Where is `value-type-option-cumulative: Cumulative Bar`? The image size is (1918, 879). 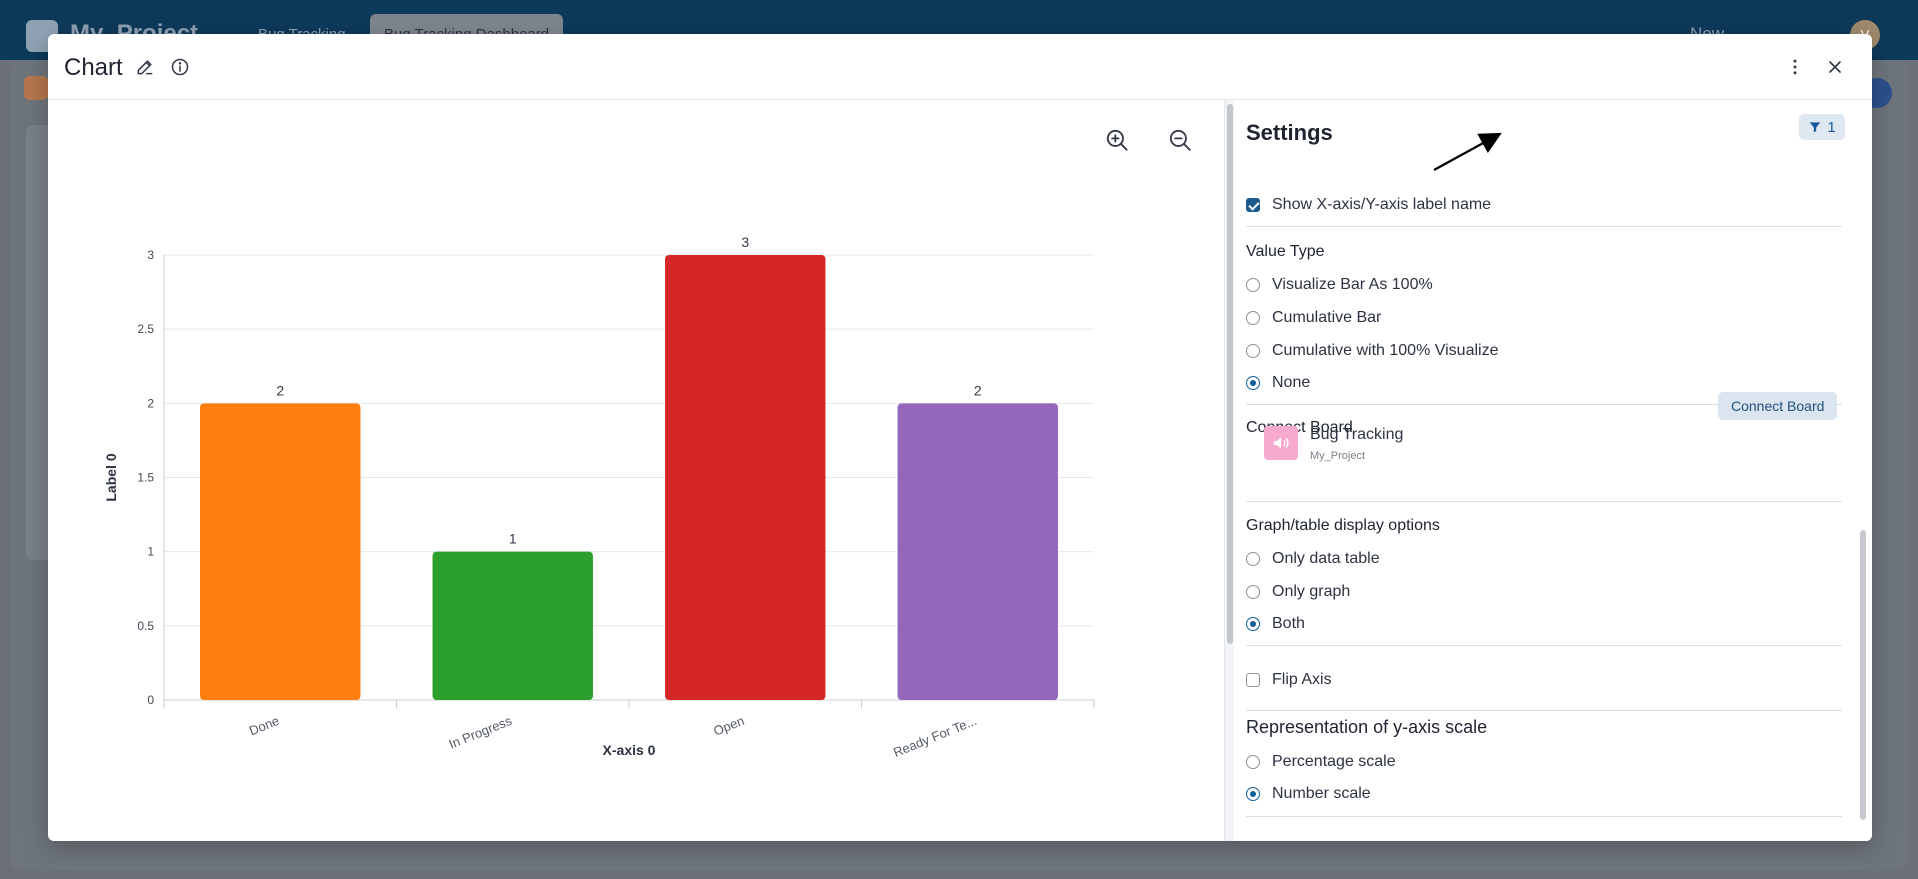
value-type-option-cumulative: Cumulative Bar is located at coordinates (1313, 318).